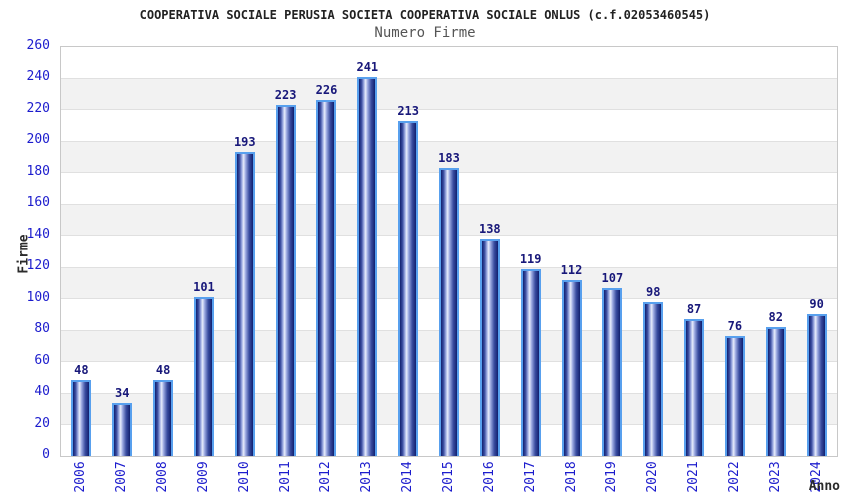  Describe the element at coordinates (530, 259) in the screenshot. I see `bar-value-2017: 119` at that location.